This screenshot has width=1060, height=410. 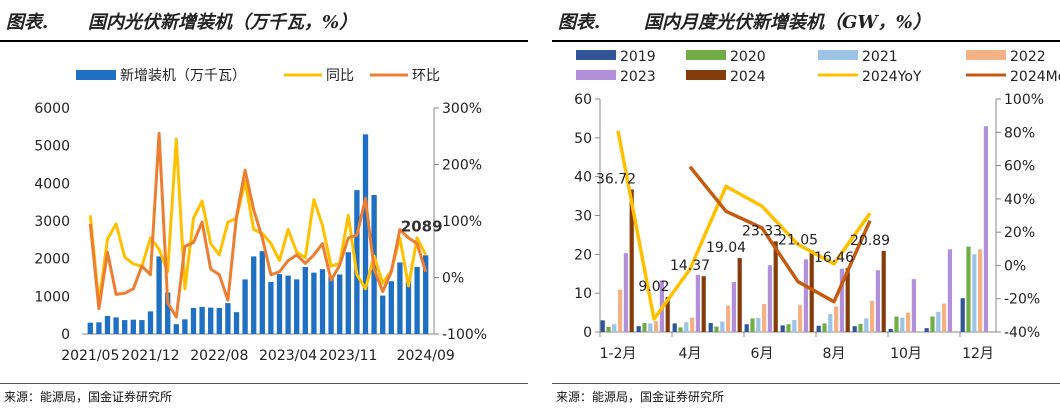 I want to click on y-left-tick-label: 20, so click(x=583, y=255).